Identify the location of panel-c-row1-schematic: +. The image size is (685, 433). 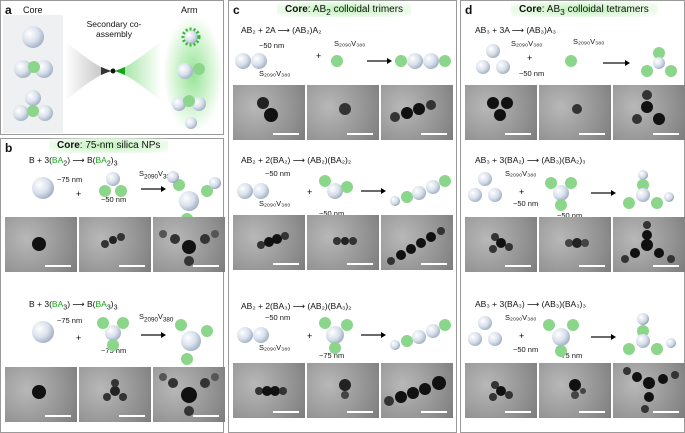
(343, 60).